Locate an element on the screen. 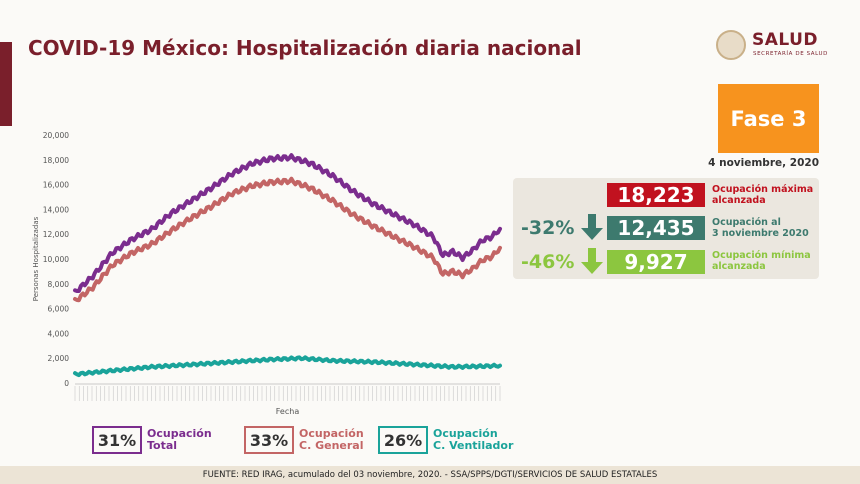 The width and height of the screenshot is (860, 484). salud-logo: SALUD SECRETARÍA DE SALUD is located at coordinates (776, 48).